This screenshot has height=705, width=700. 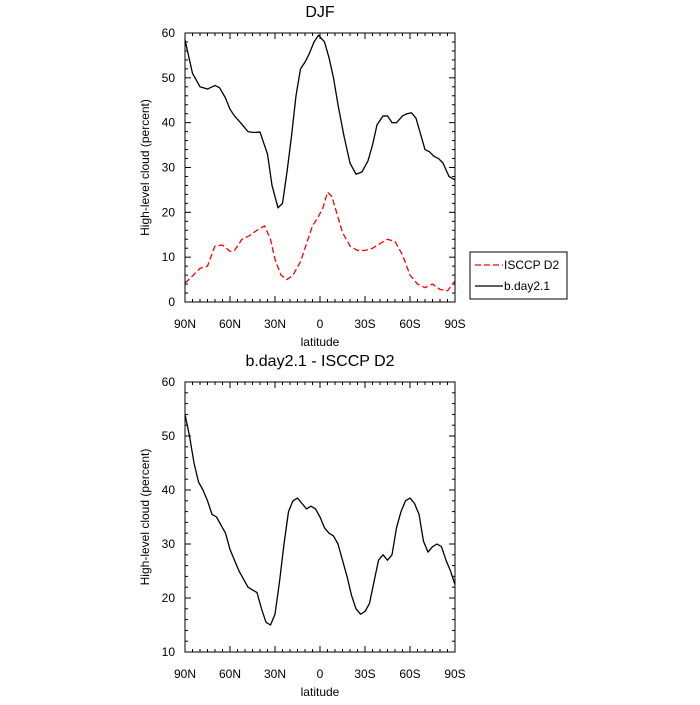 I want to click on legend-label: b.day2.1, so click(x=527, y=286).